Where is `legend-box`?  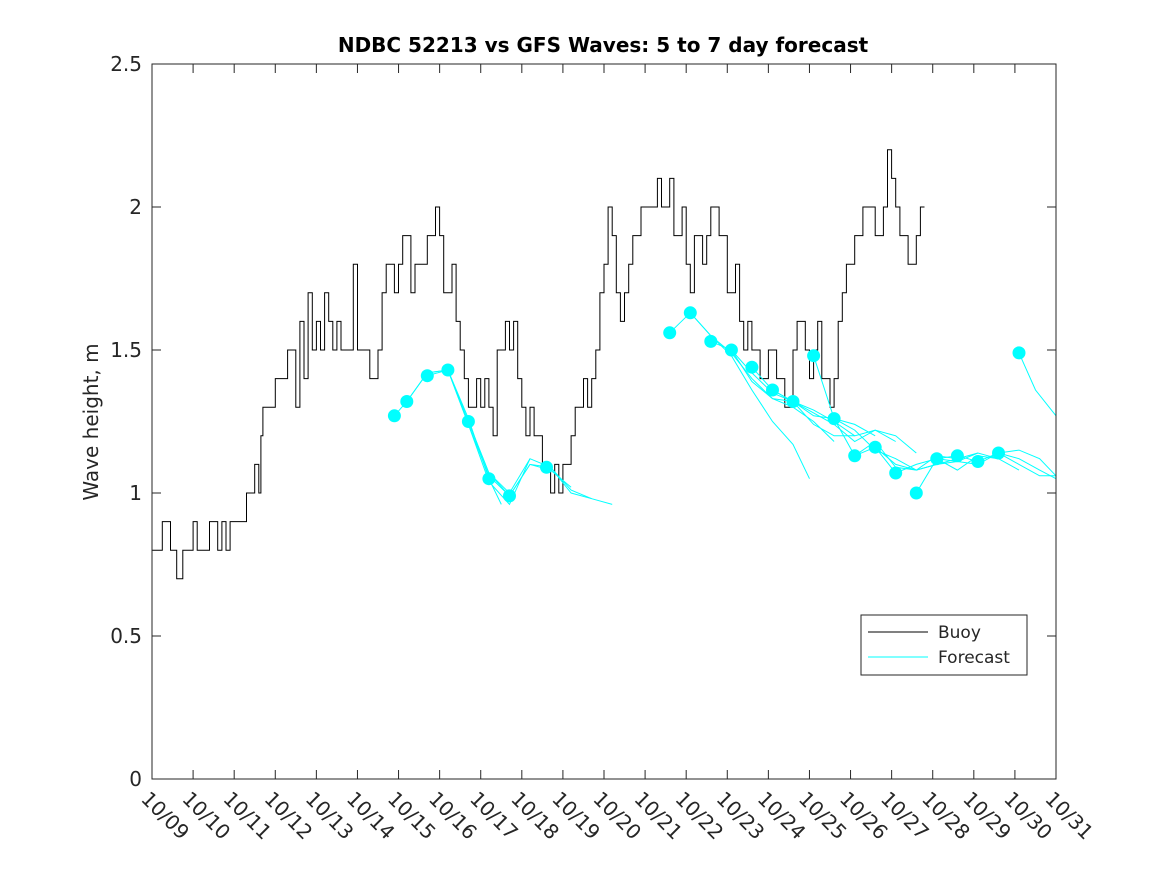 legend-box is located at coordinates (944, 645).